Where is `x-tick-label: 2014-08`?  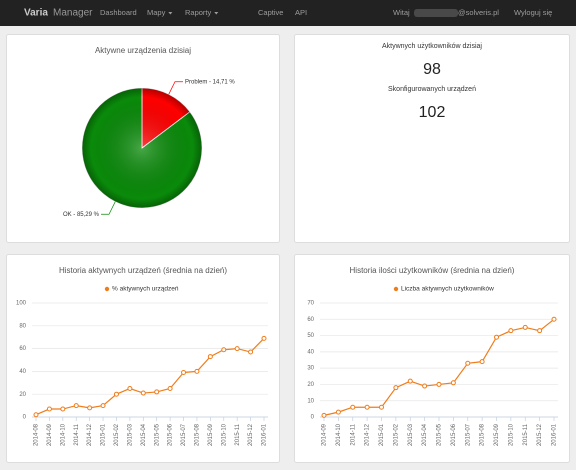 x-tick-label: 2014-08 is located at coordinates (37, 434).